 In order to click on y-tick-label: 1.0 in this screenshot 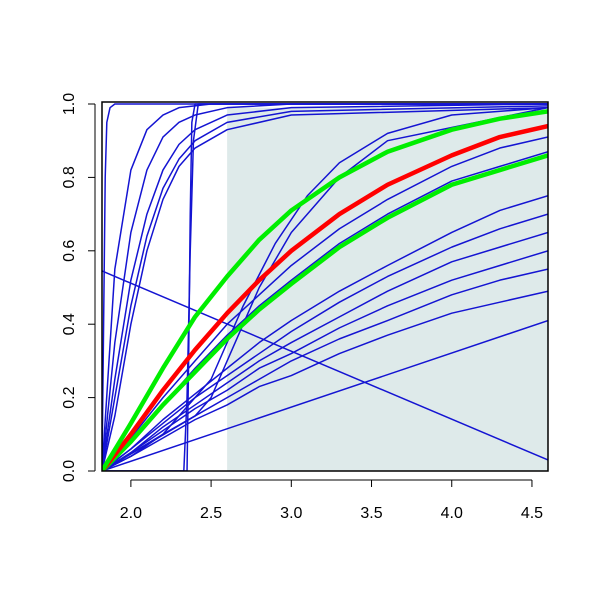, I will do `click(69, 104)`.